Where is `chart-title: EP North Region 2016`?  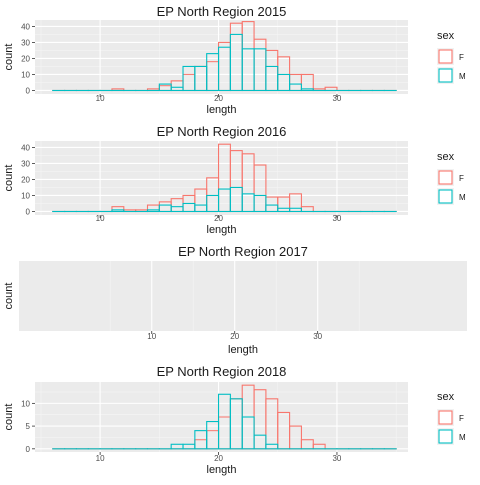
chart-title: EP North Region 2016 is located at coordinates (222, 131).